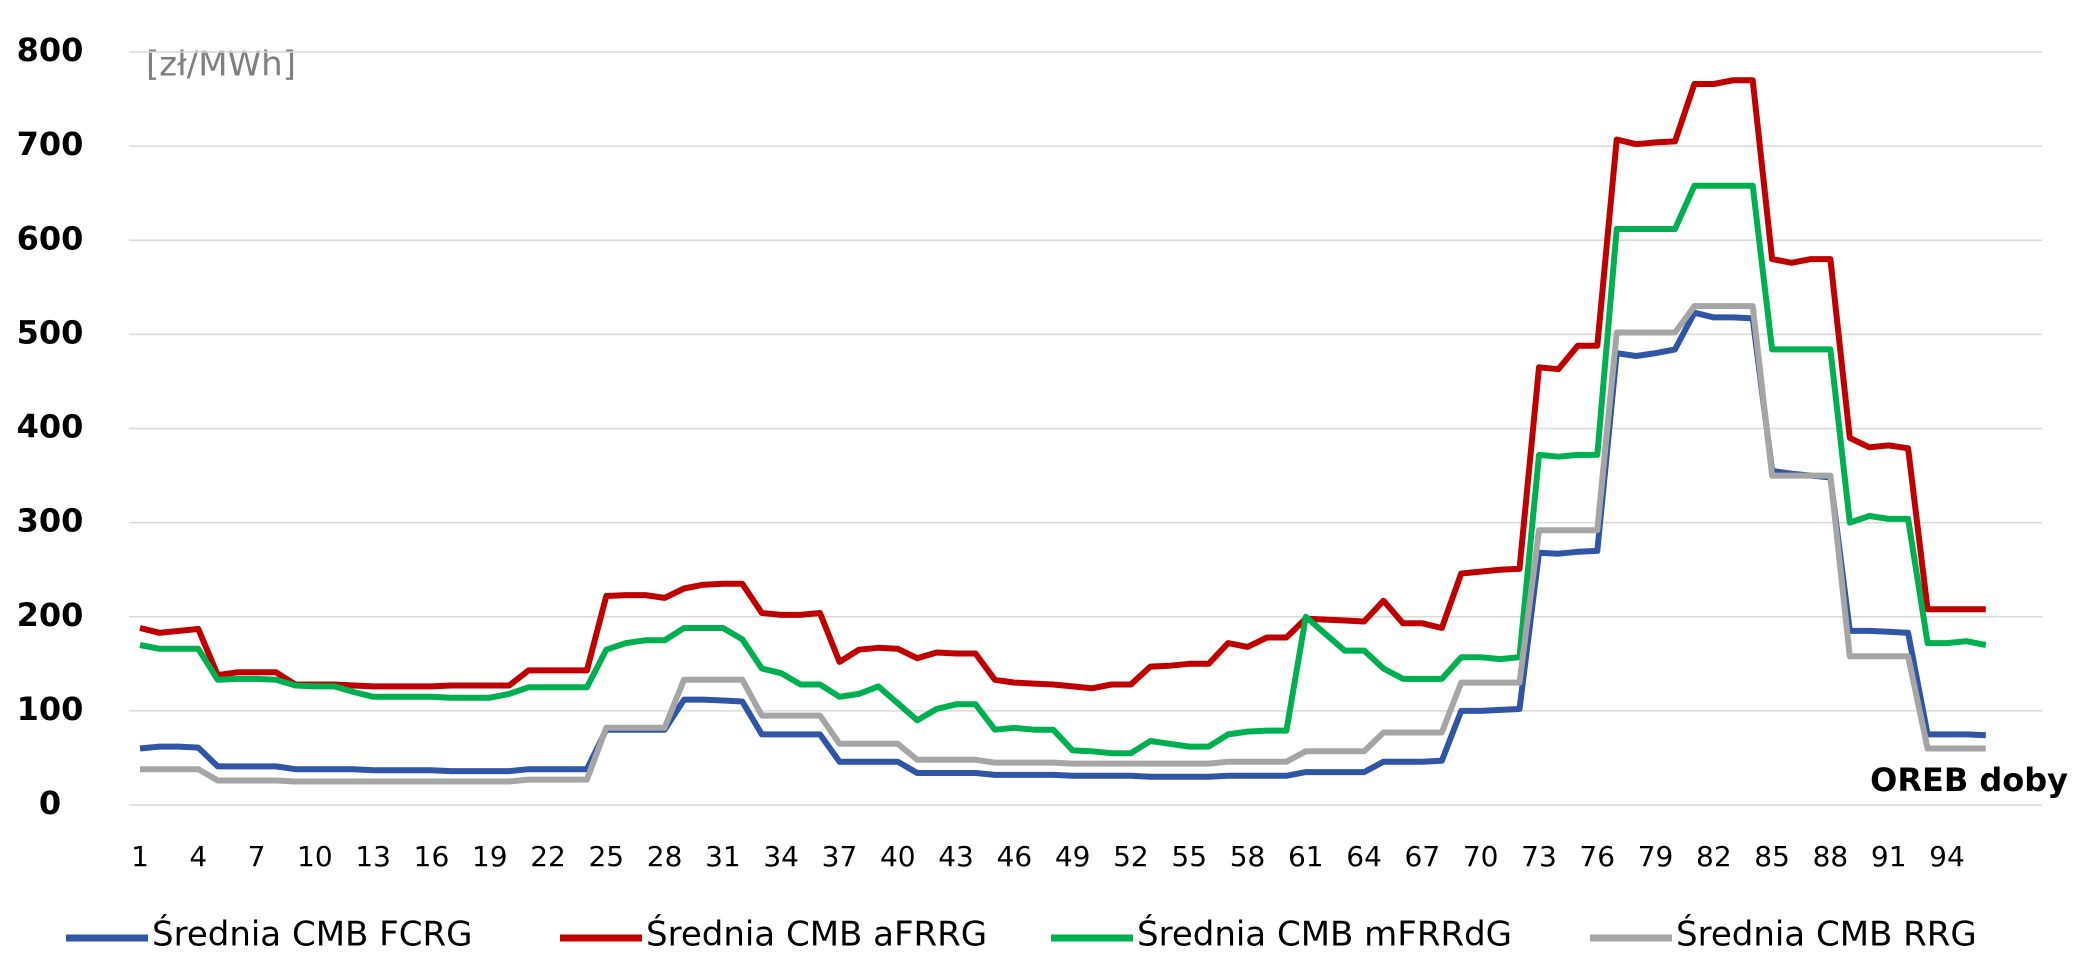  Describe the element at coordinates (50, 238) in the screenshot. I see `y-tick-label: 600` at that location.